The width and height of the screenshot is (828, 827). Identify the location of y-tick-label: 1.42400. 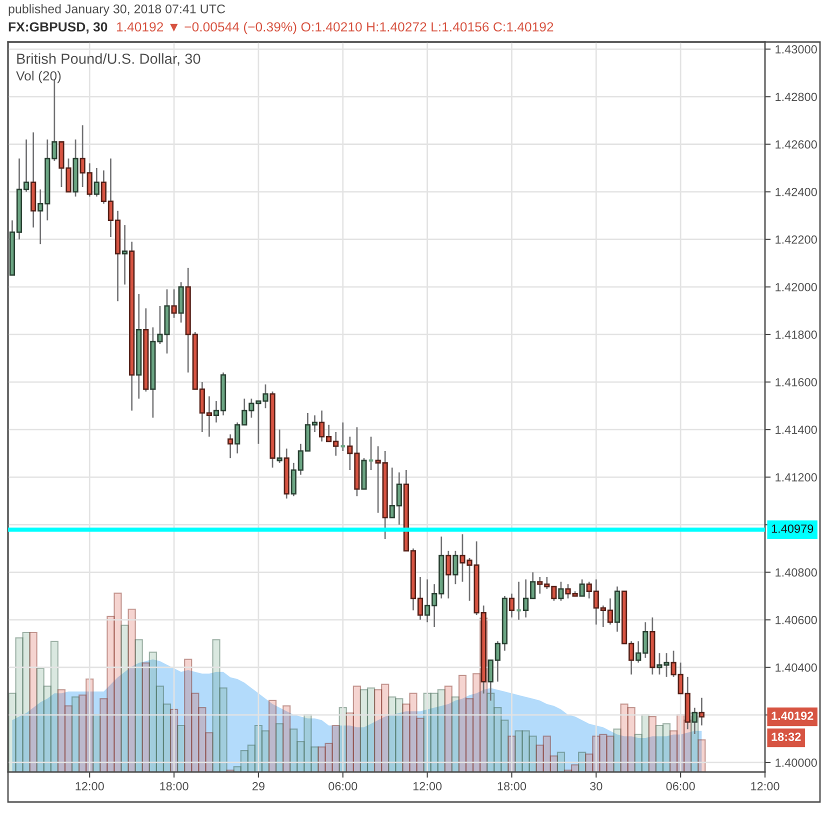
(796, 192).